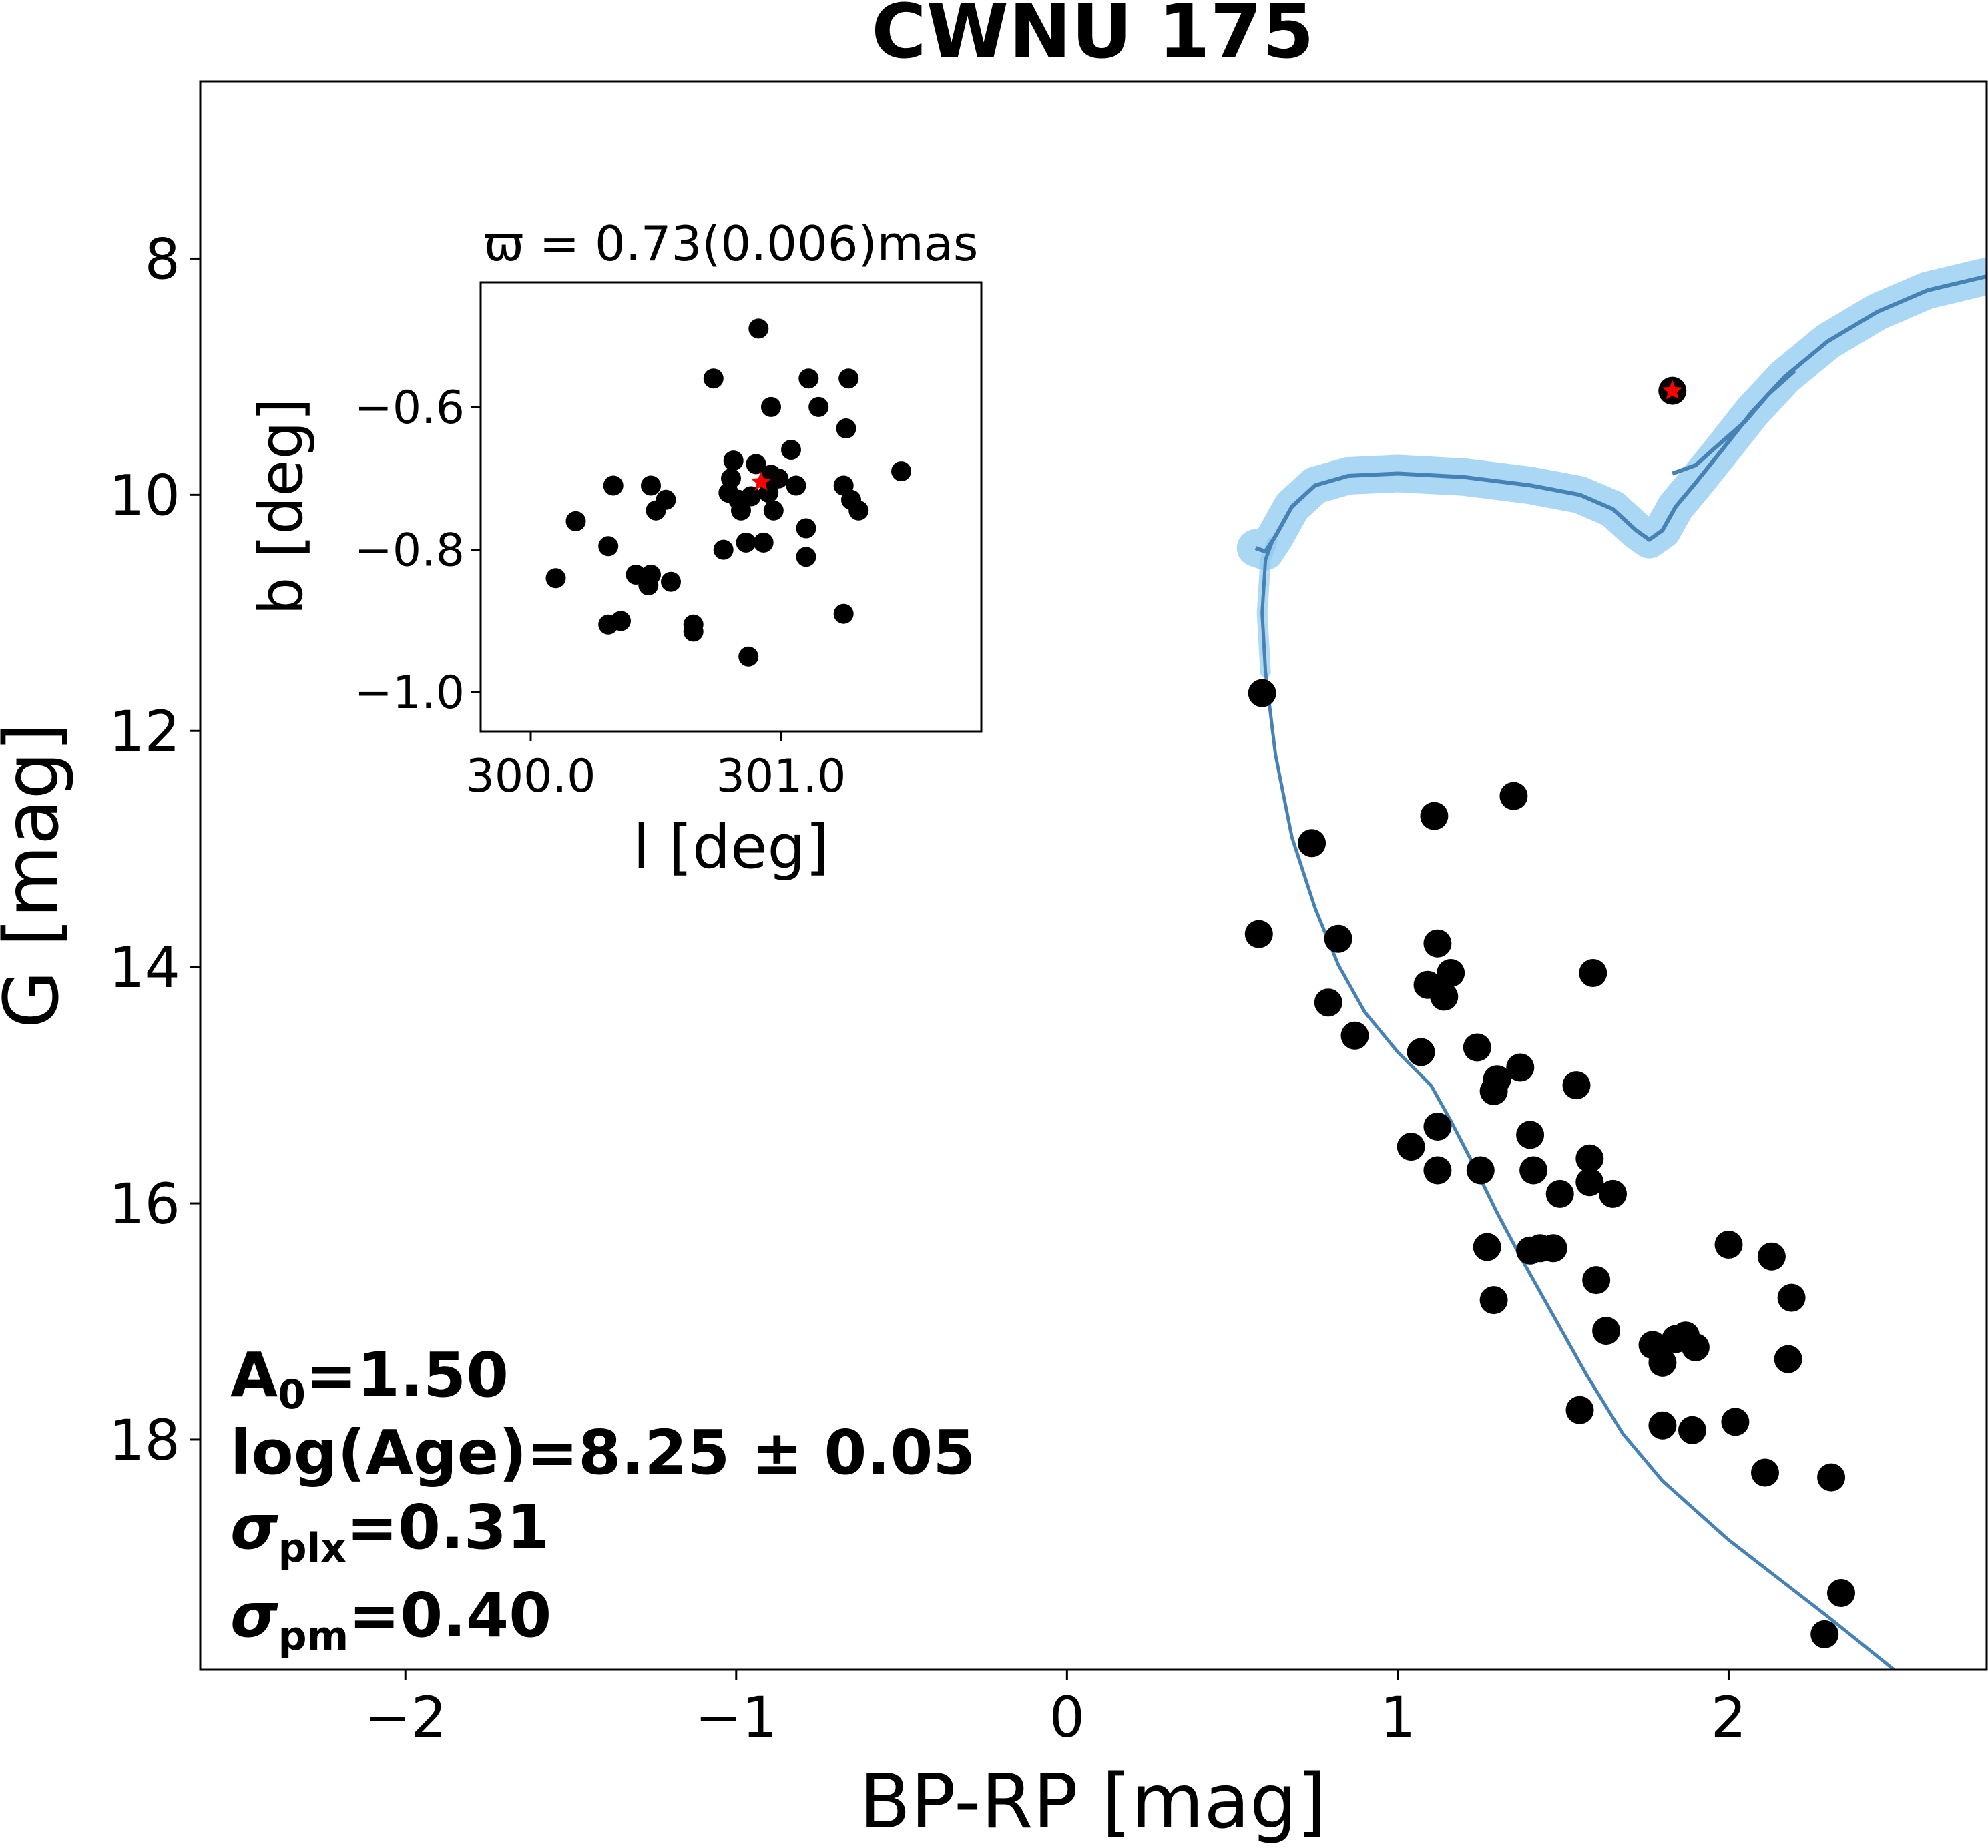 This screenshot has height=1848, width=1988. I want to click on highlight-star-glyph, so click(1673, 390).